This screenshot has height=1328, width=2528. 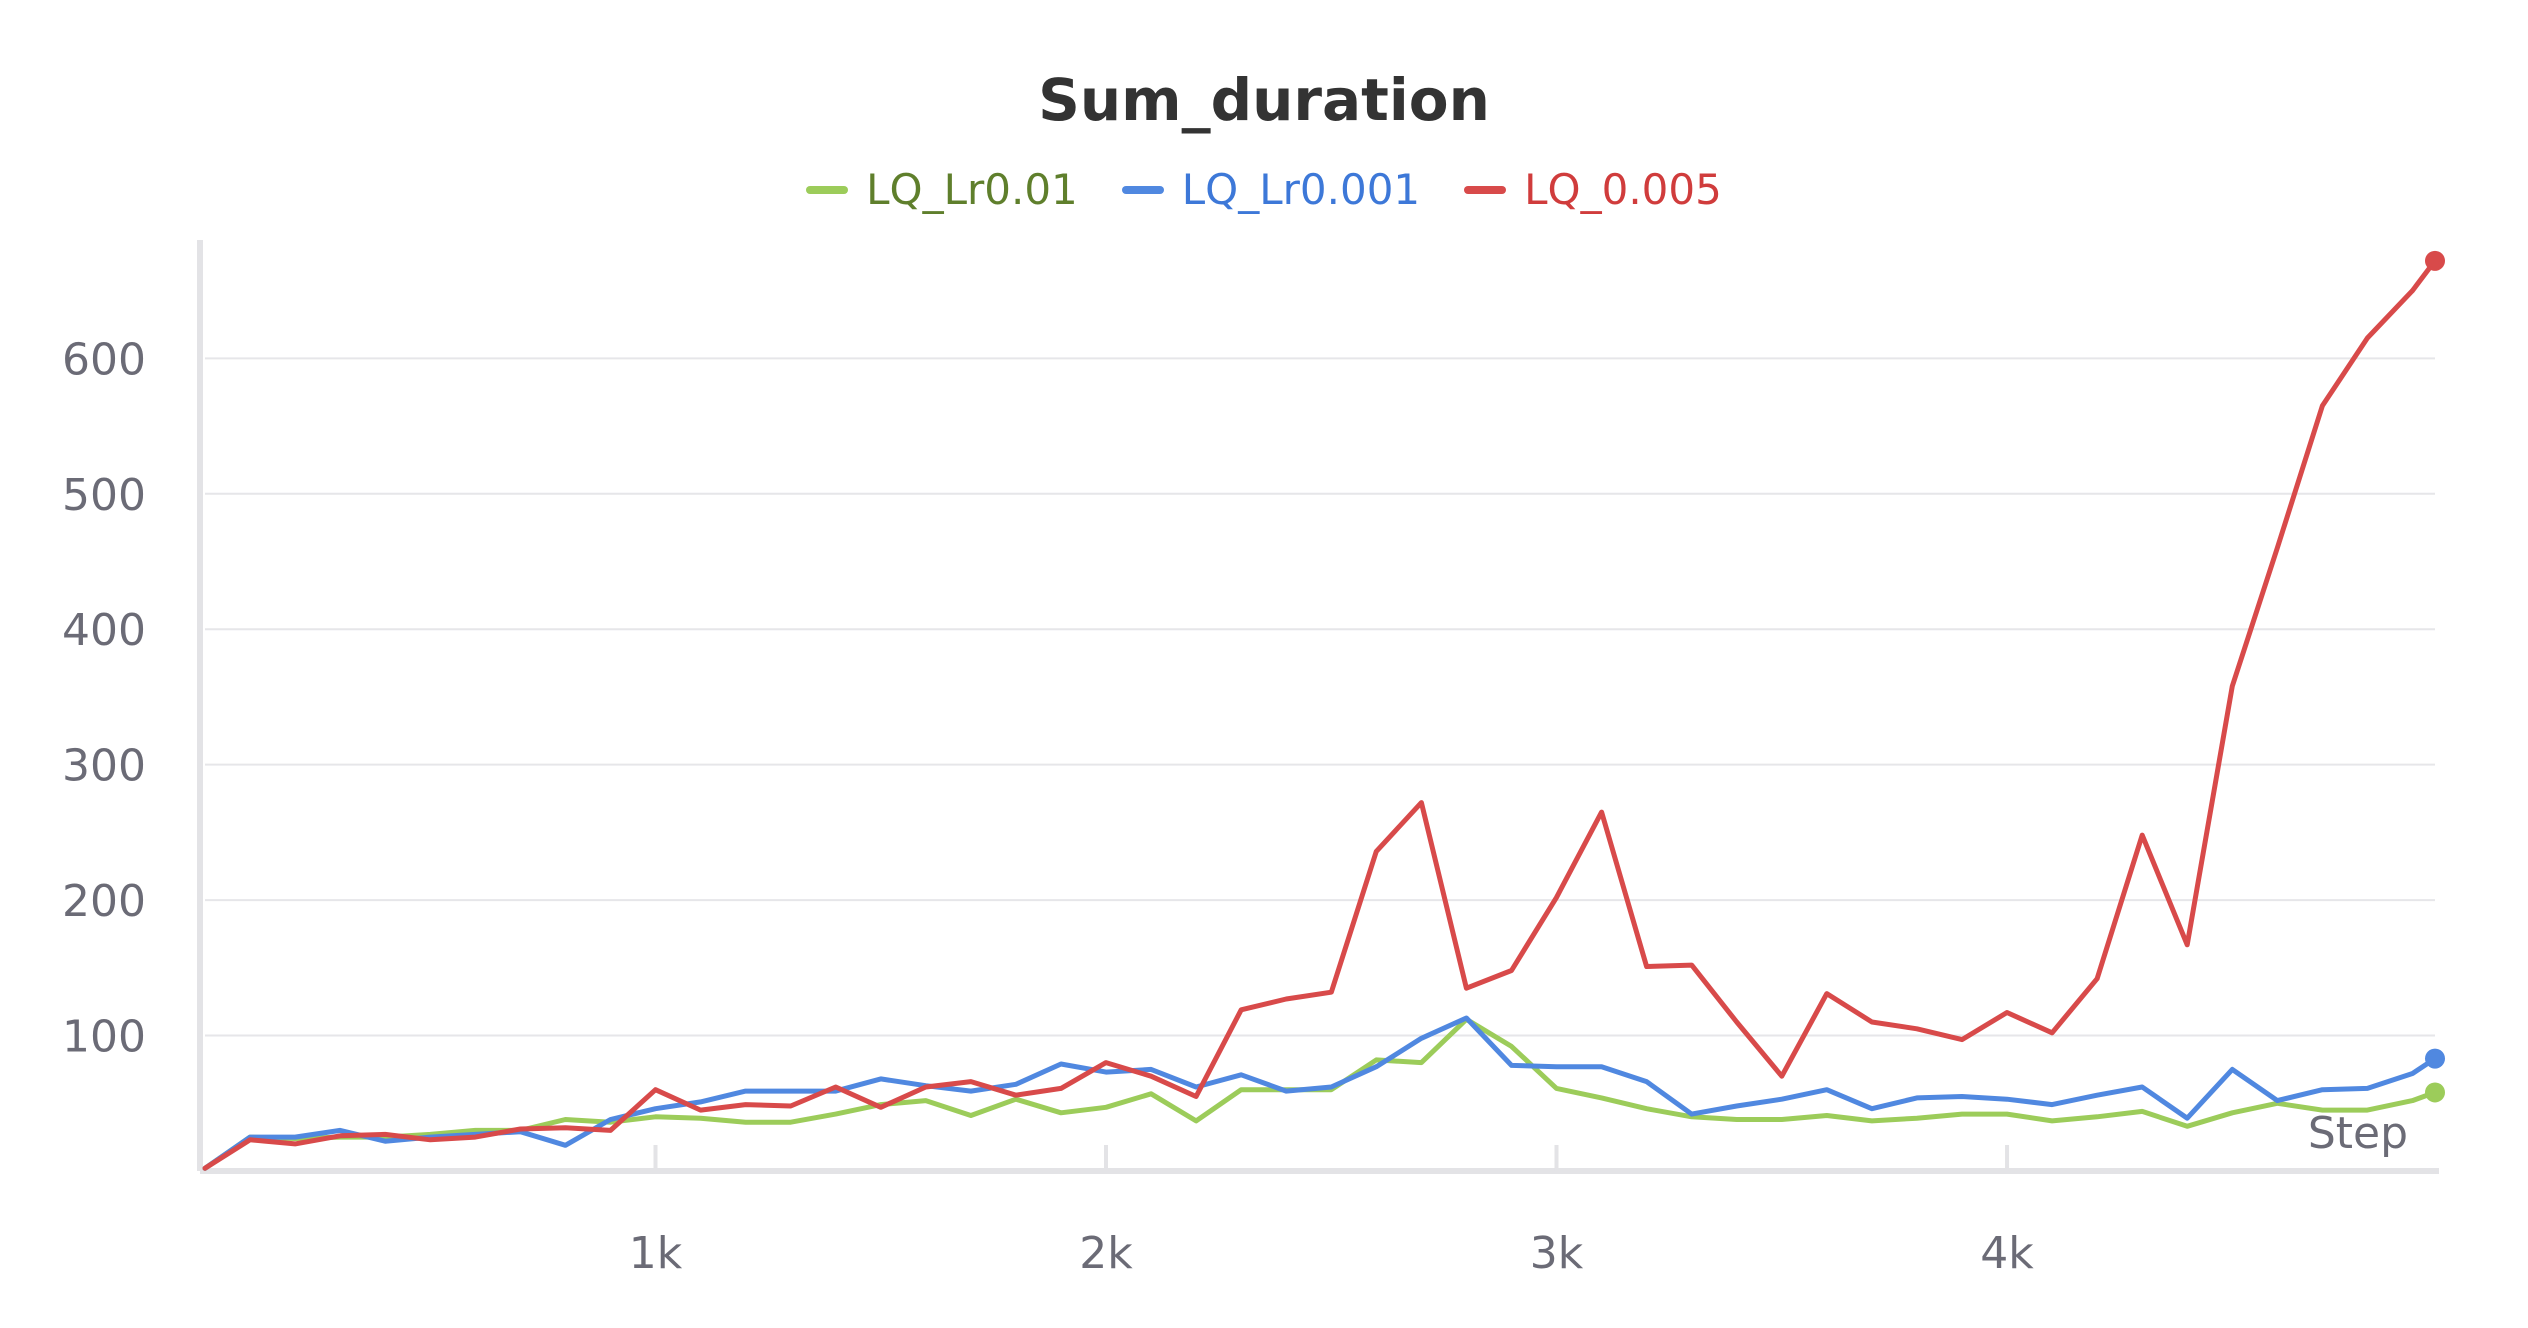 I want to click on x-tick-label: 2k, so click(x=1106, y=1253).